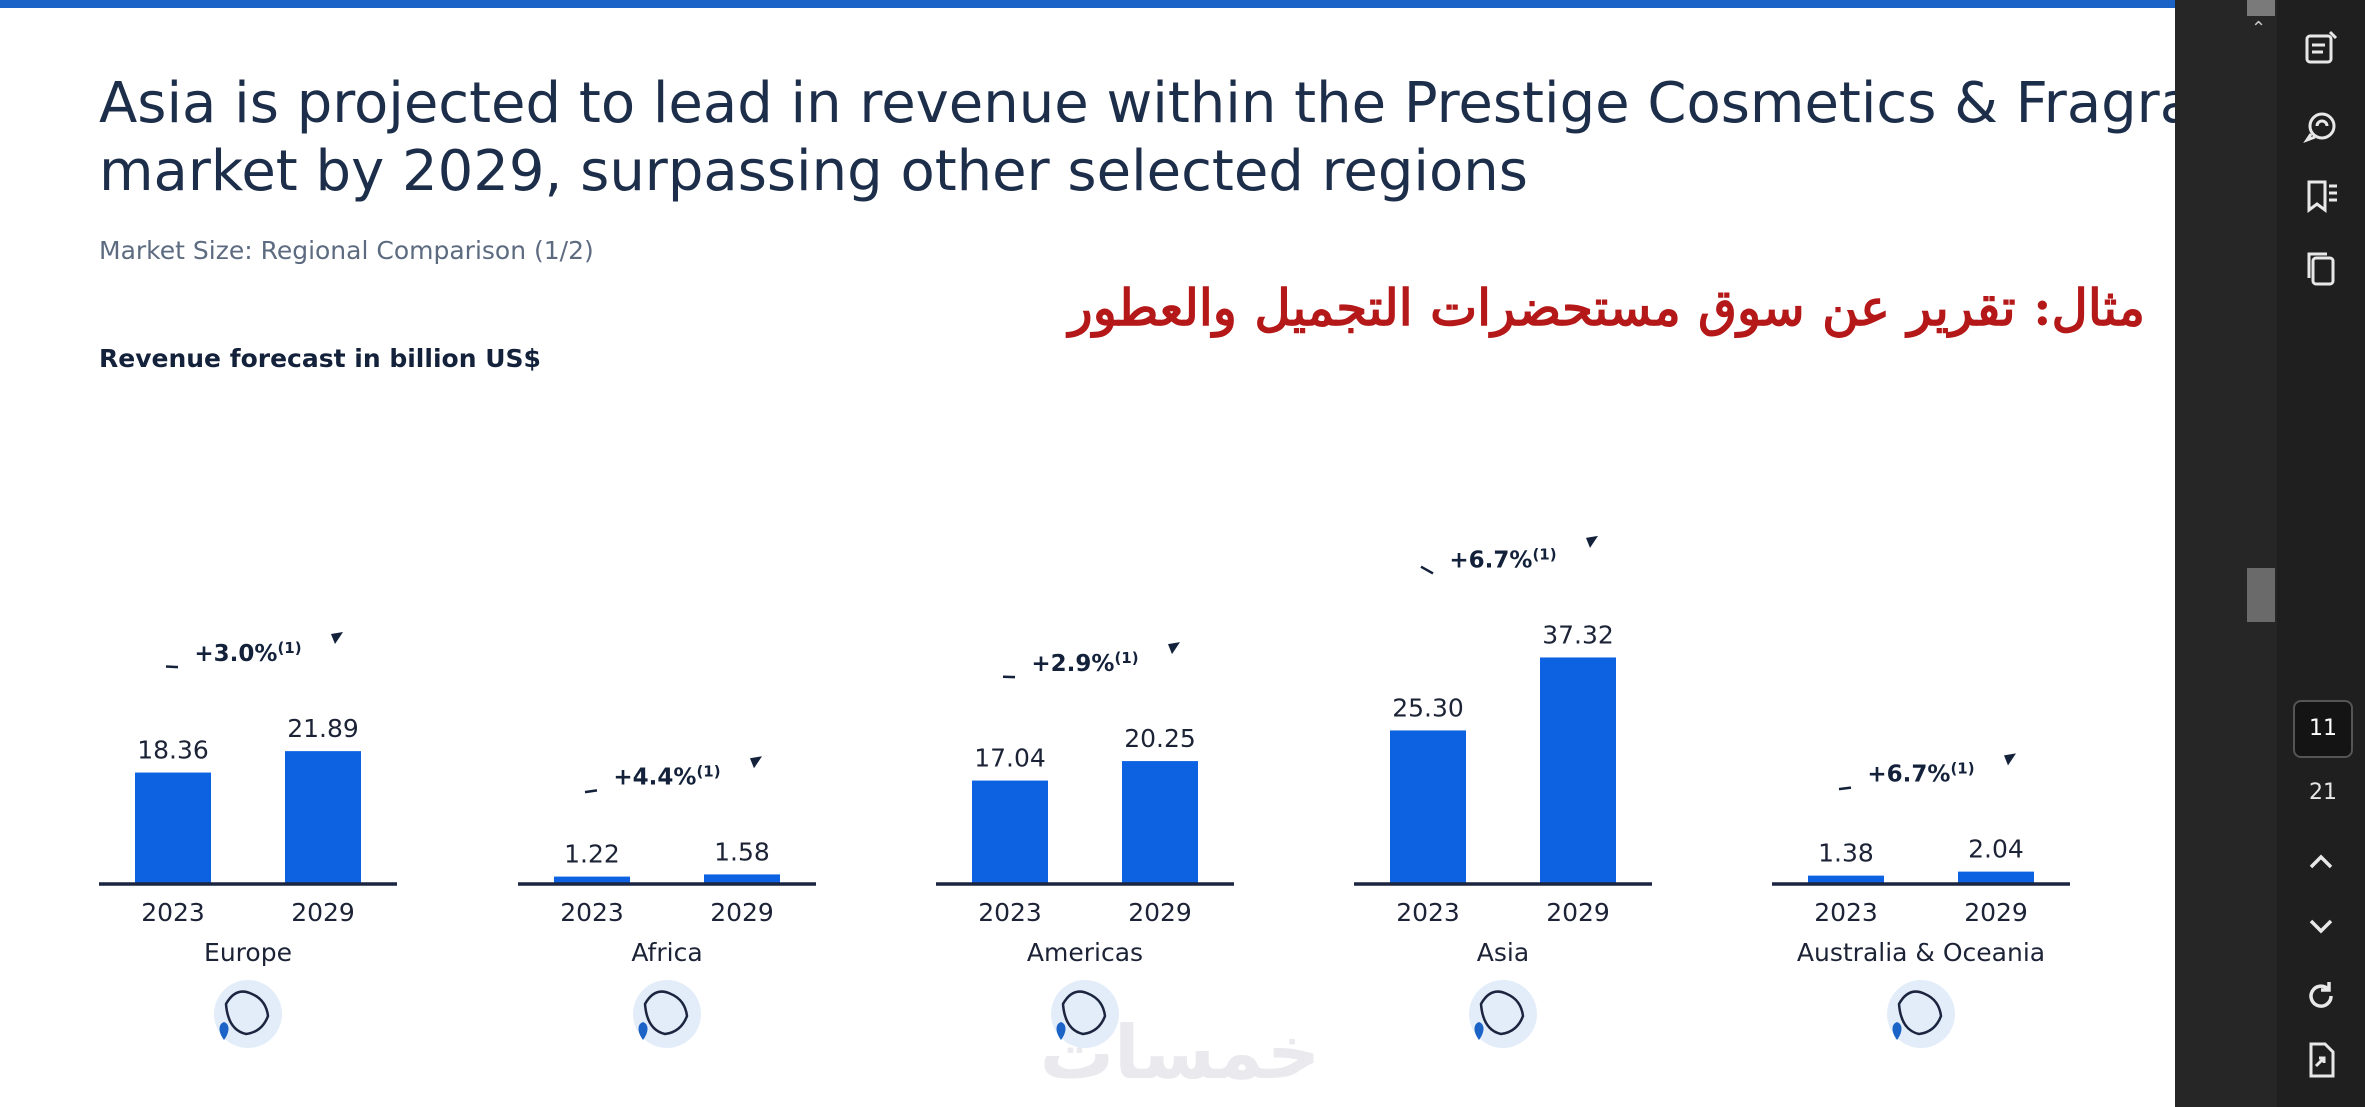  I want to click on value-label-asia-2029: 37.32, so click(1578, 634).